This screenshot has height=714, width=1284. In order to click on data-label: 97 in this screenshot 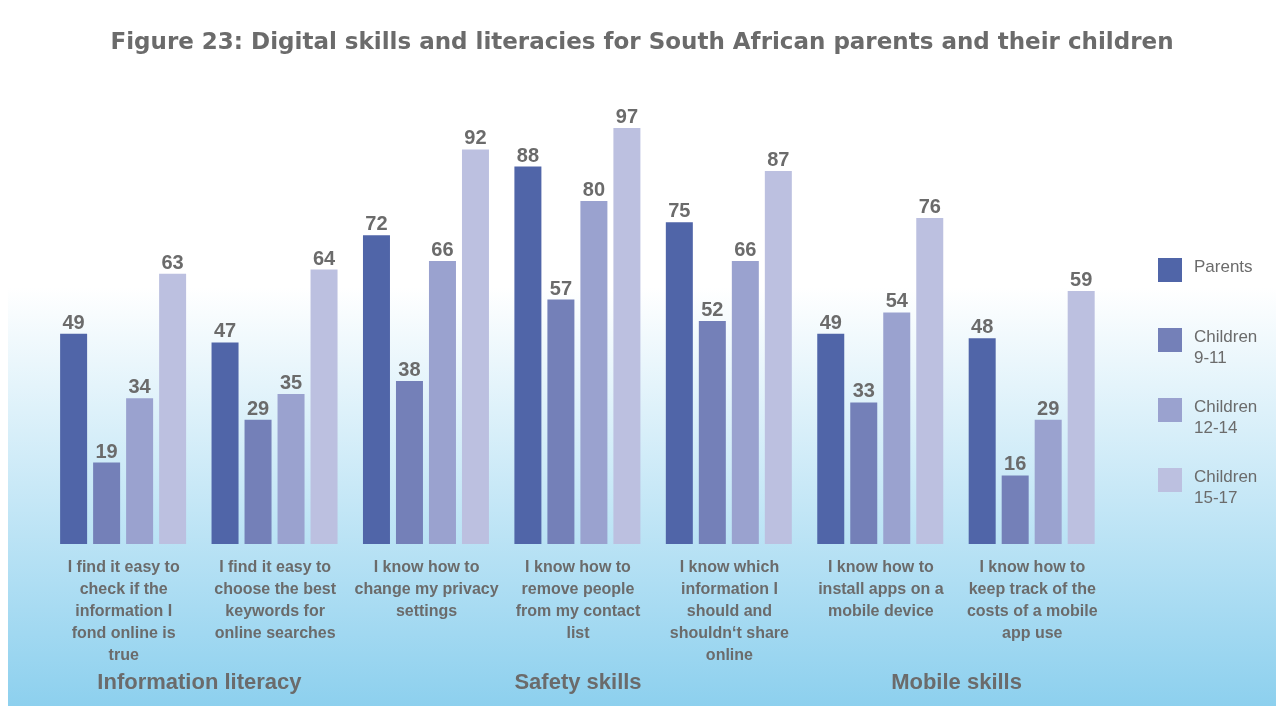, I will do `click(627, 116)`.